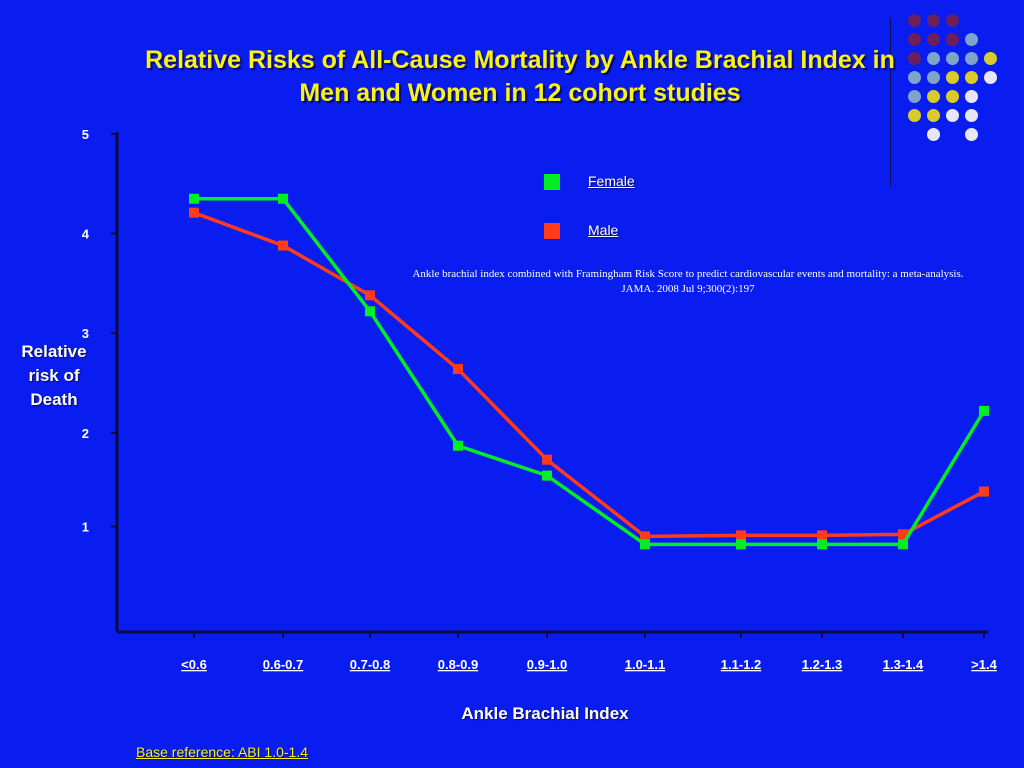 This screenshot has width=1024, height=768. Describe the element at coordinates (520, 93) in the screenshot. I see `title-line-2: Men and Women in 12 cohort studies` at that location.